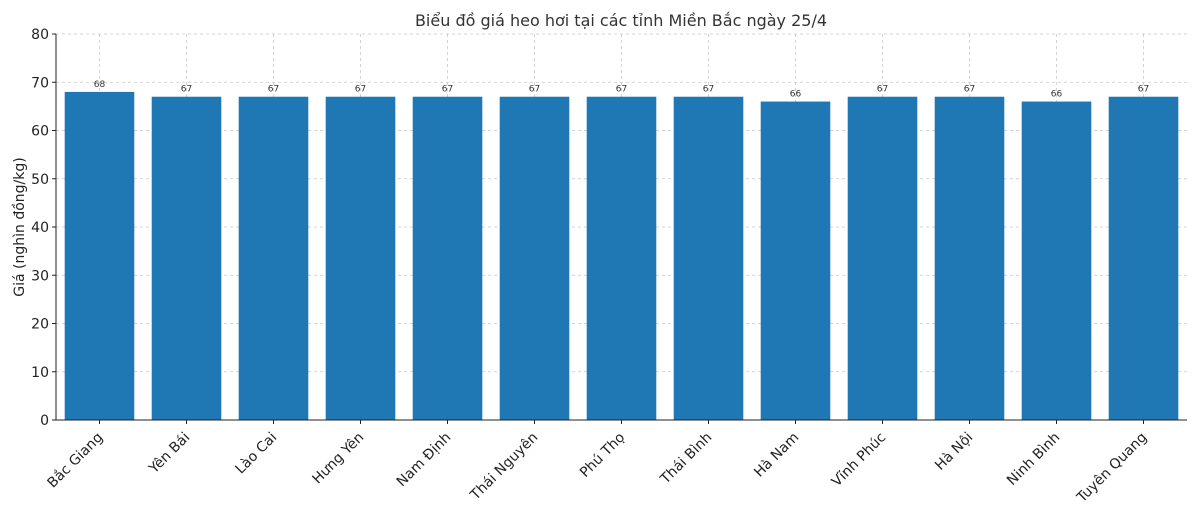 The image size is (1200, 514). I want to click on y-tick-labels: 0 10 20 30 40 50 60 70 80, so click(43, 228).